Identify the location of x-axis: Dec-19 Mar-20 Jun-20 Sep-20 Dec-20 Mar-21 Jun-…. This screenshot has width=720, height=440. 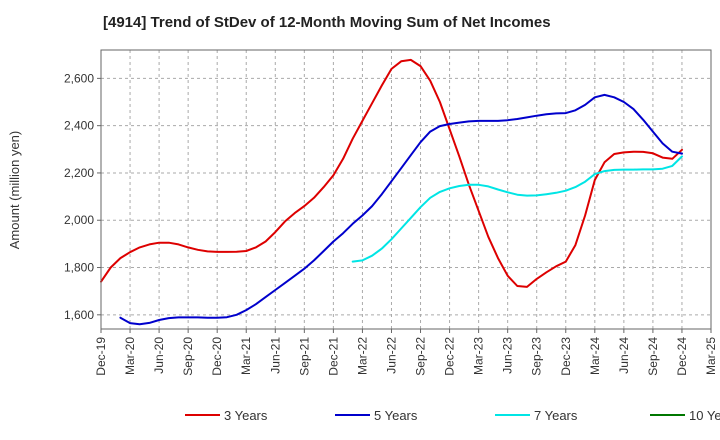
(406, 352).